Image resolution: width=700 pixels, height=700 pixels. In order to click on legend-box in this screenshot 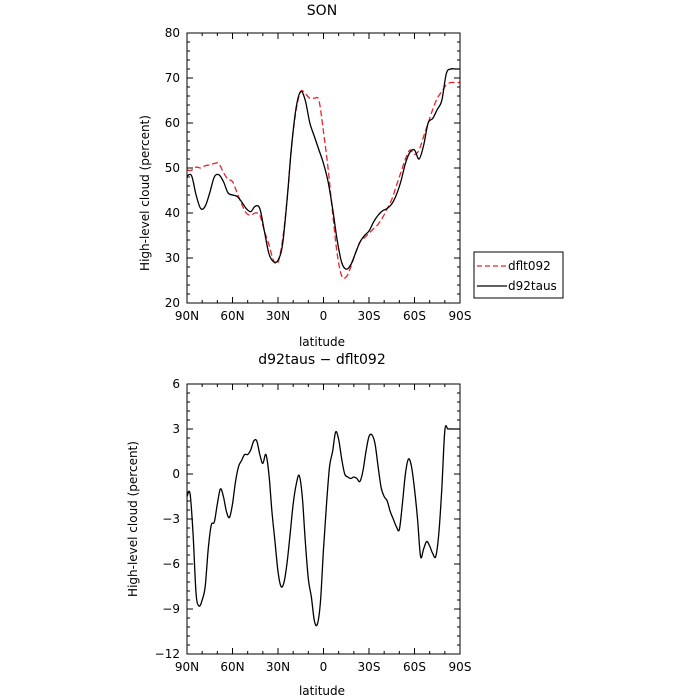, I will do `click(518, 275)`.